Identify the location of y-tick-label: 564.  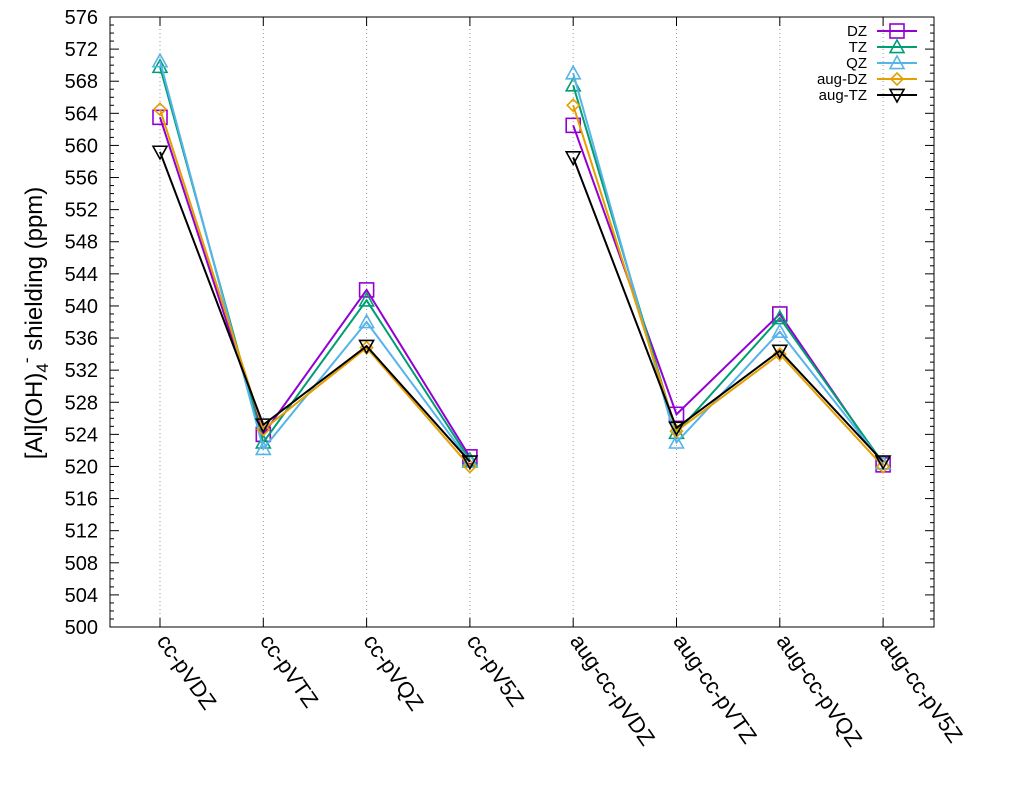
(81, 114).